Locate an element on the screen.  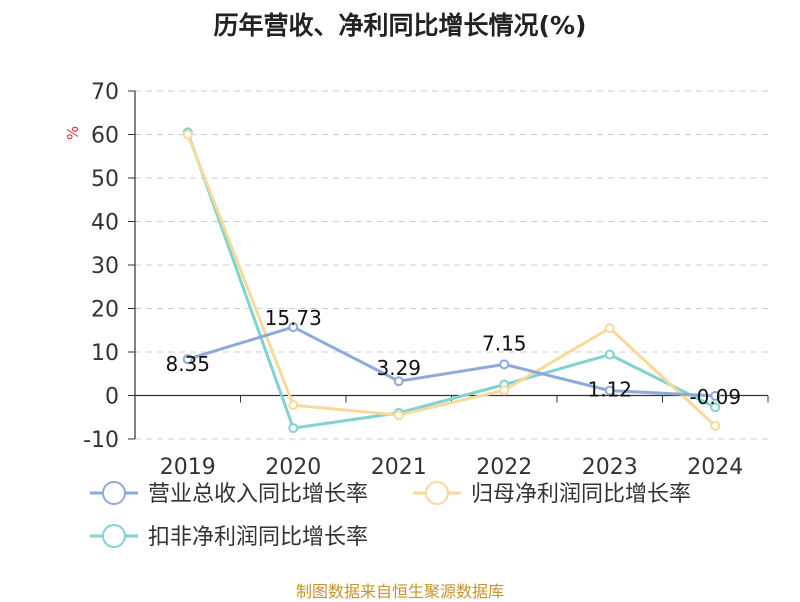
y-tick-label: 70 is located at coordinates (105, 92).